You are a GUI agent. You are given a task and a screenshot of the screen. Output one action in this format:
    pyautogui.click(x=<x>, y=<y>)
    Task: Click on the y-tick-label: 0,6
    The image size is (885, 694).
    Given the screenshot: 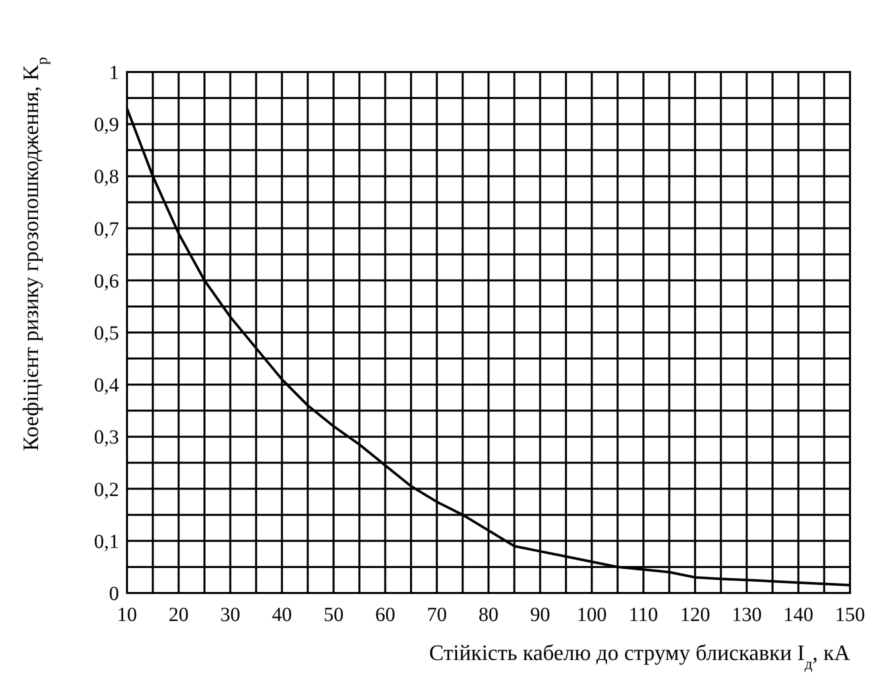 What is the action you would take?
    pyautogui.click(x=106, y=281)
    